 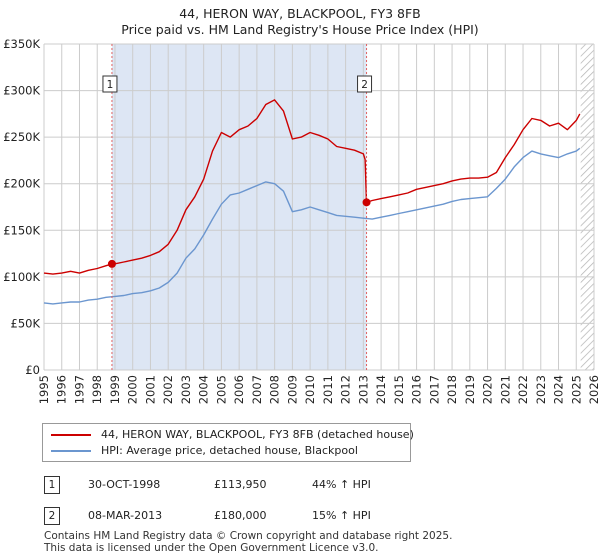 I want to click on transaction-number-badge: 1, so click(x=52, y=485).